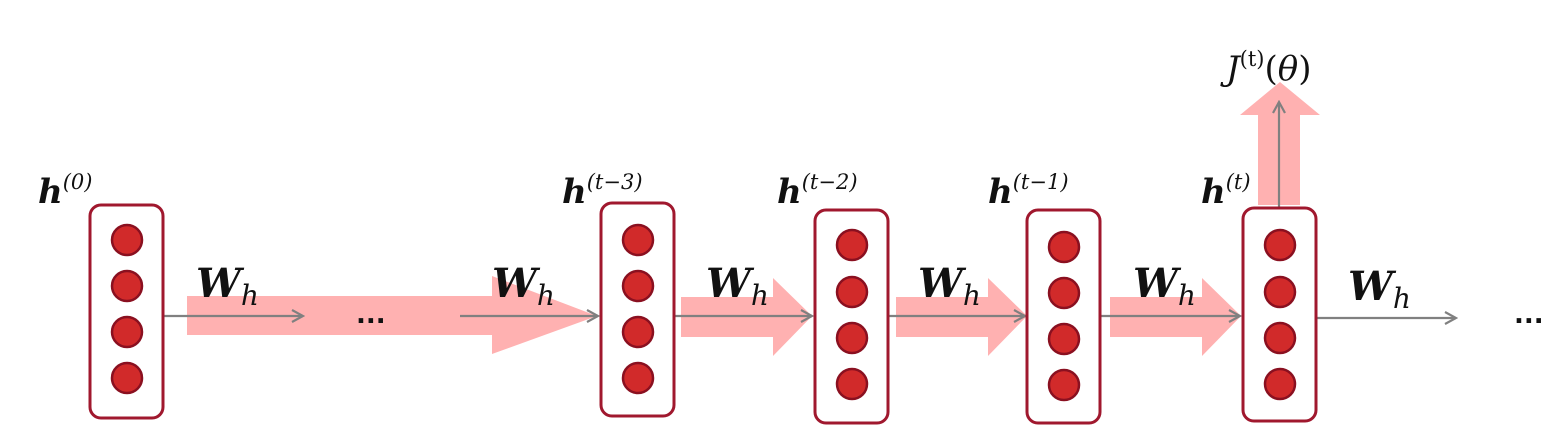 This screenshot has height=438, width=1549. I want to click on weight-label-1: Wh, so click(523, 286).